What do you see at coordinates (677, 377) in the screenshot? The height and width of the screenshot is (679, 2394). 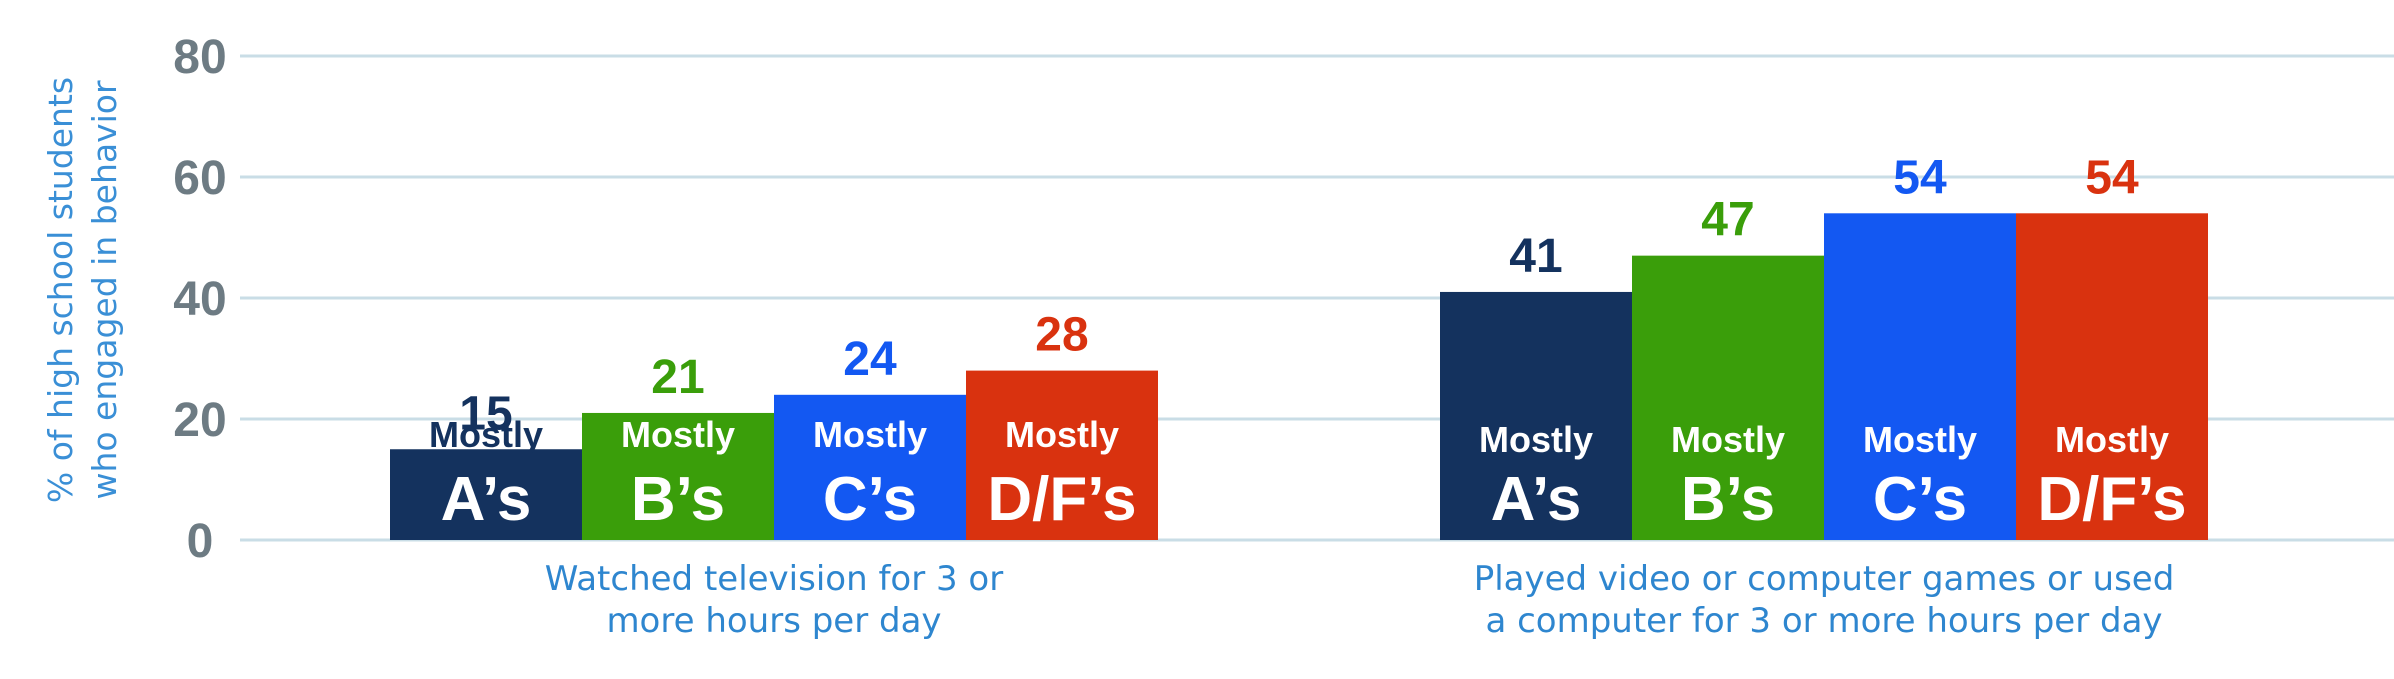 I see `data-label: 21` at bounding box center [677, 377].